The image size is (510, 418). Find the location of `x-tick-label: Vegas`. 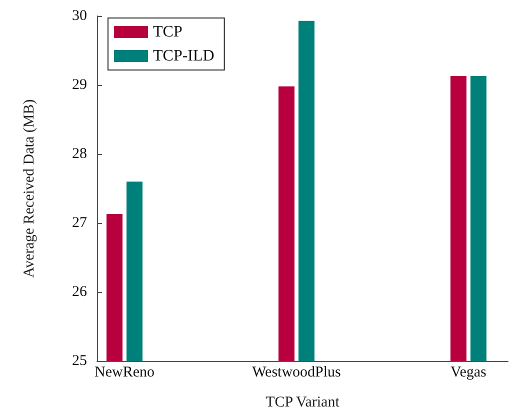

x-tick-label: Vegas is located at coordinates (468, 372).